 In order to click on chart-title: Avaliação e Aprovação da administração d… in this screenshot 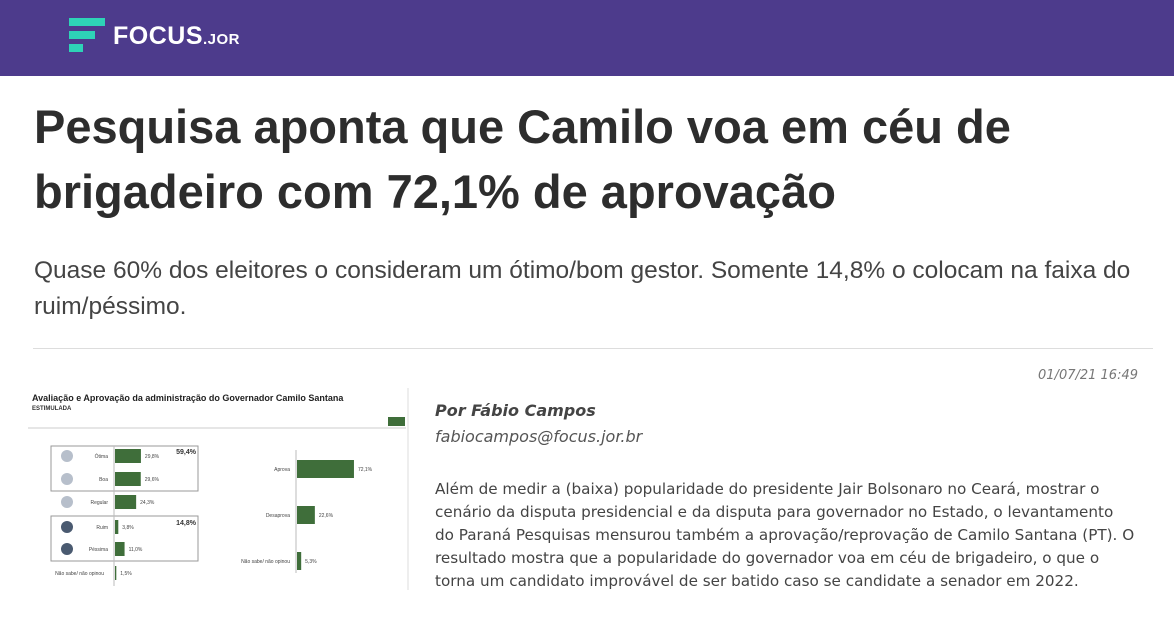, I will do `click(188, 398)`.